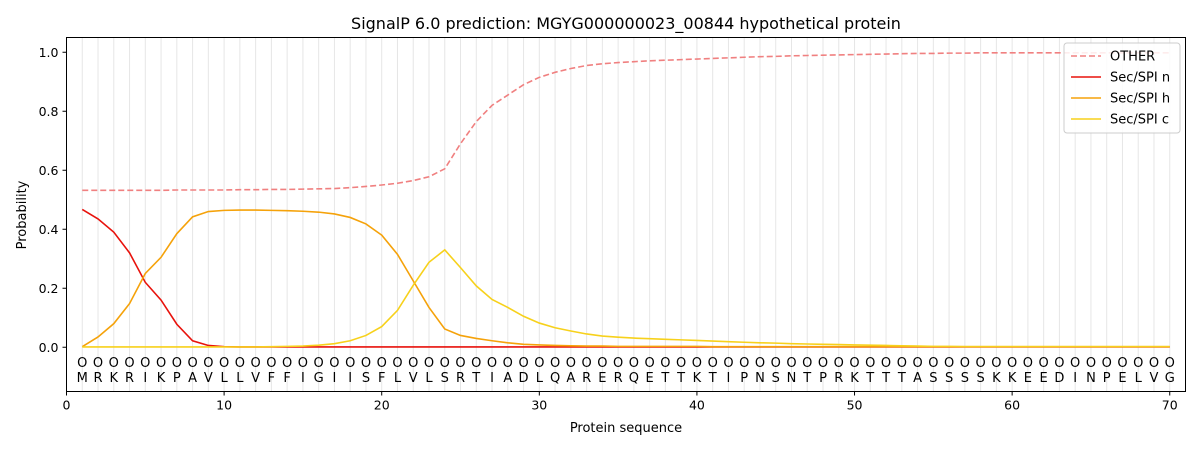 This screenshot has width=1200, height=450. What do you see at coordinates (1170, 405) in the screenshot?
I see `x-tick-label: 70` at bounding box center [1170, 405].